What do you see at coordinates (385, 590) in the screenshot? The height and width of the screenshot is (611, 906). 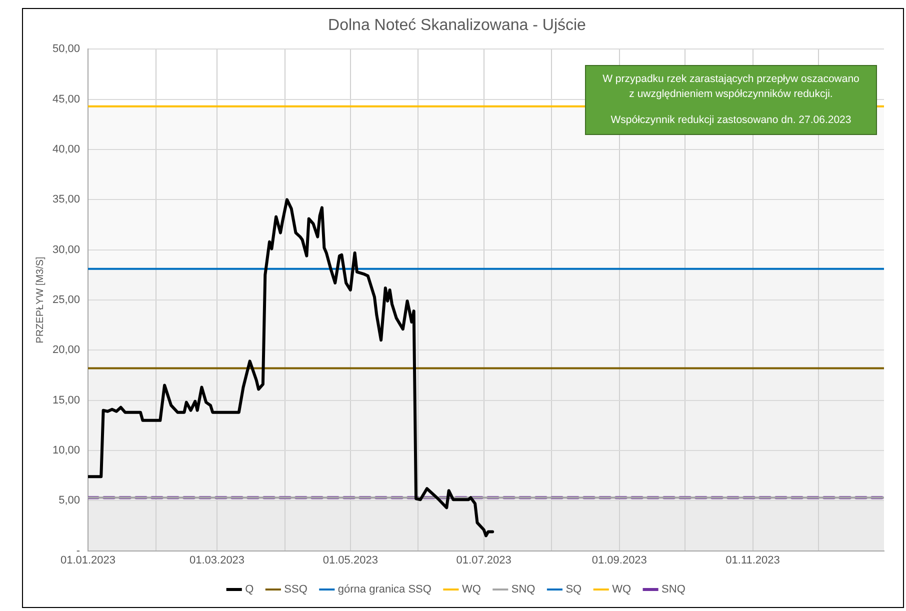 I see `legend-label: górna granica SSQ` at bounding box center [385, 590].